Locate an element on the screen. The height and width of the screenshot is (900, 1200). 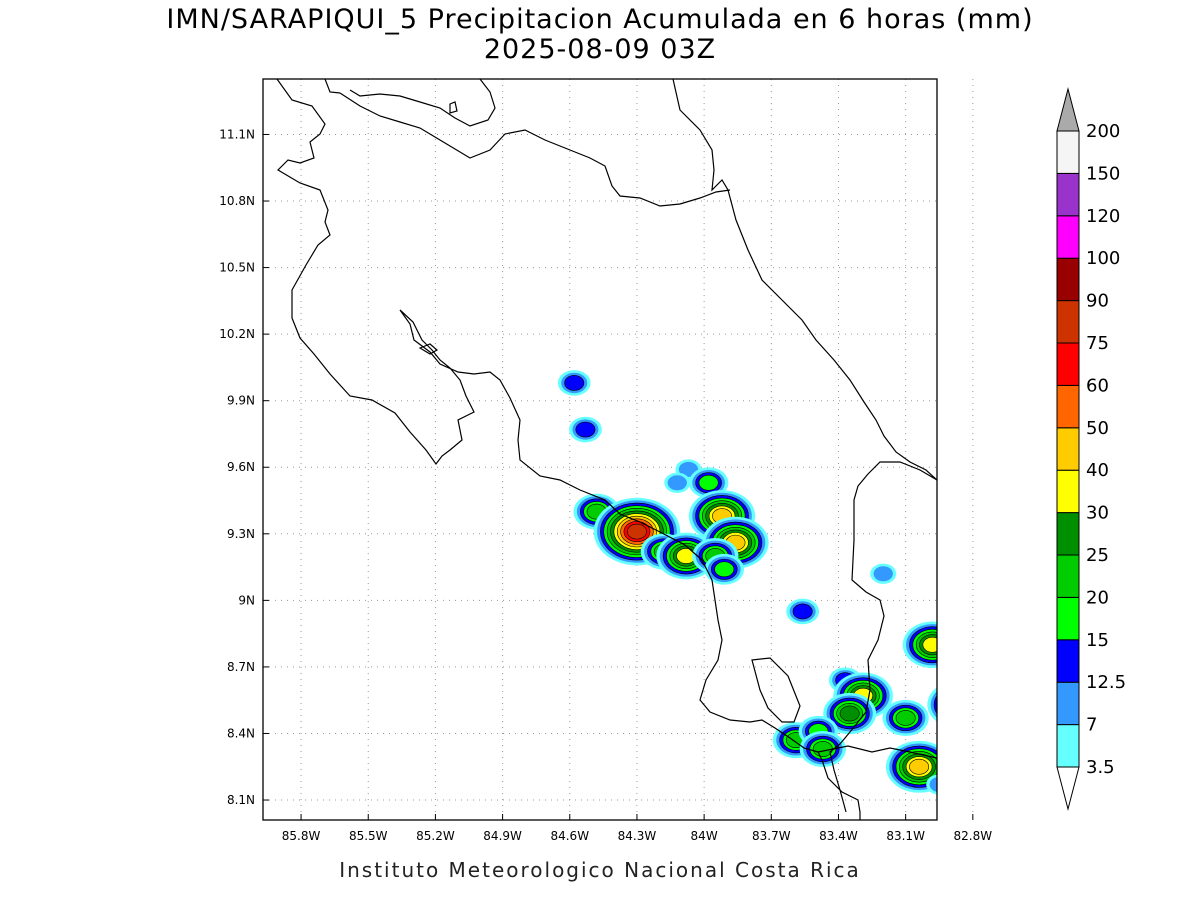
lat-tick-label: 8.1N is located at coordinates (241, 800).